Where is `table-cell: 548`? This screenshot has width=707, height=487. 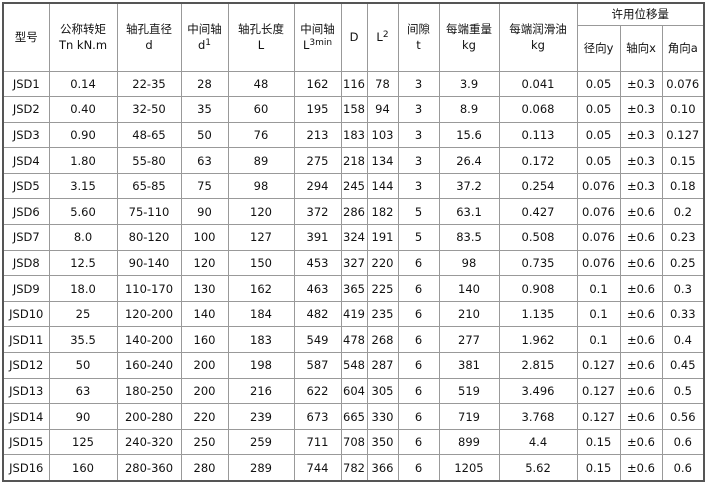
table-cell: 548 is located at coordinates (354, 365).